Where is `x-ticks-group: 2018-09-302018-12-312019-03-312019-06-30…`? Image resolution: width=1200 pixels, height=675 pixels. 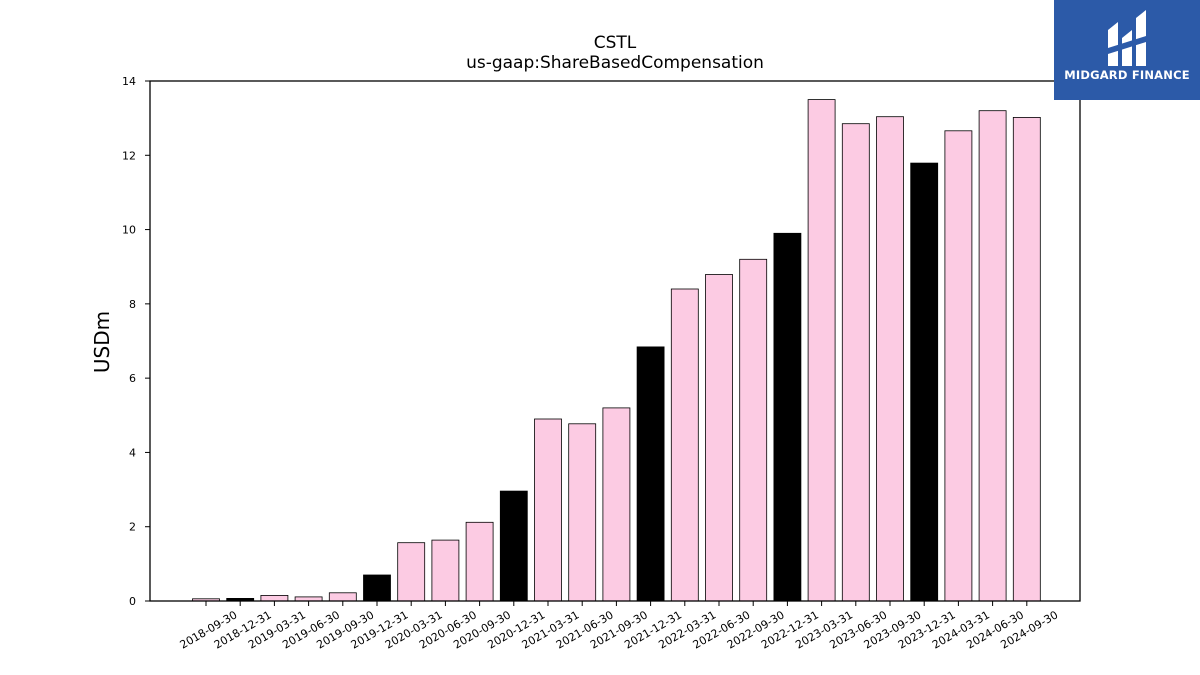 x-ticks-group: 2018-09-302018-12-312019-03-312019-06-30… is located at coordinates (619, 626).